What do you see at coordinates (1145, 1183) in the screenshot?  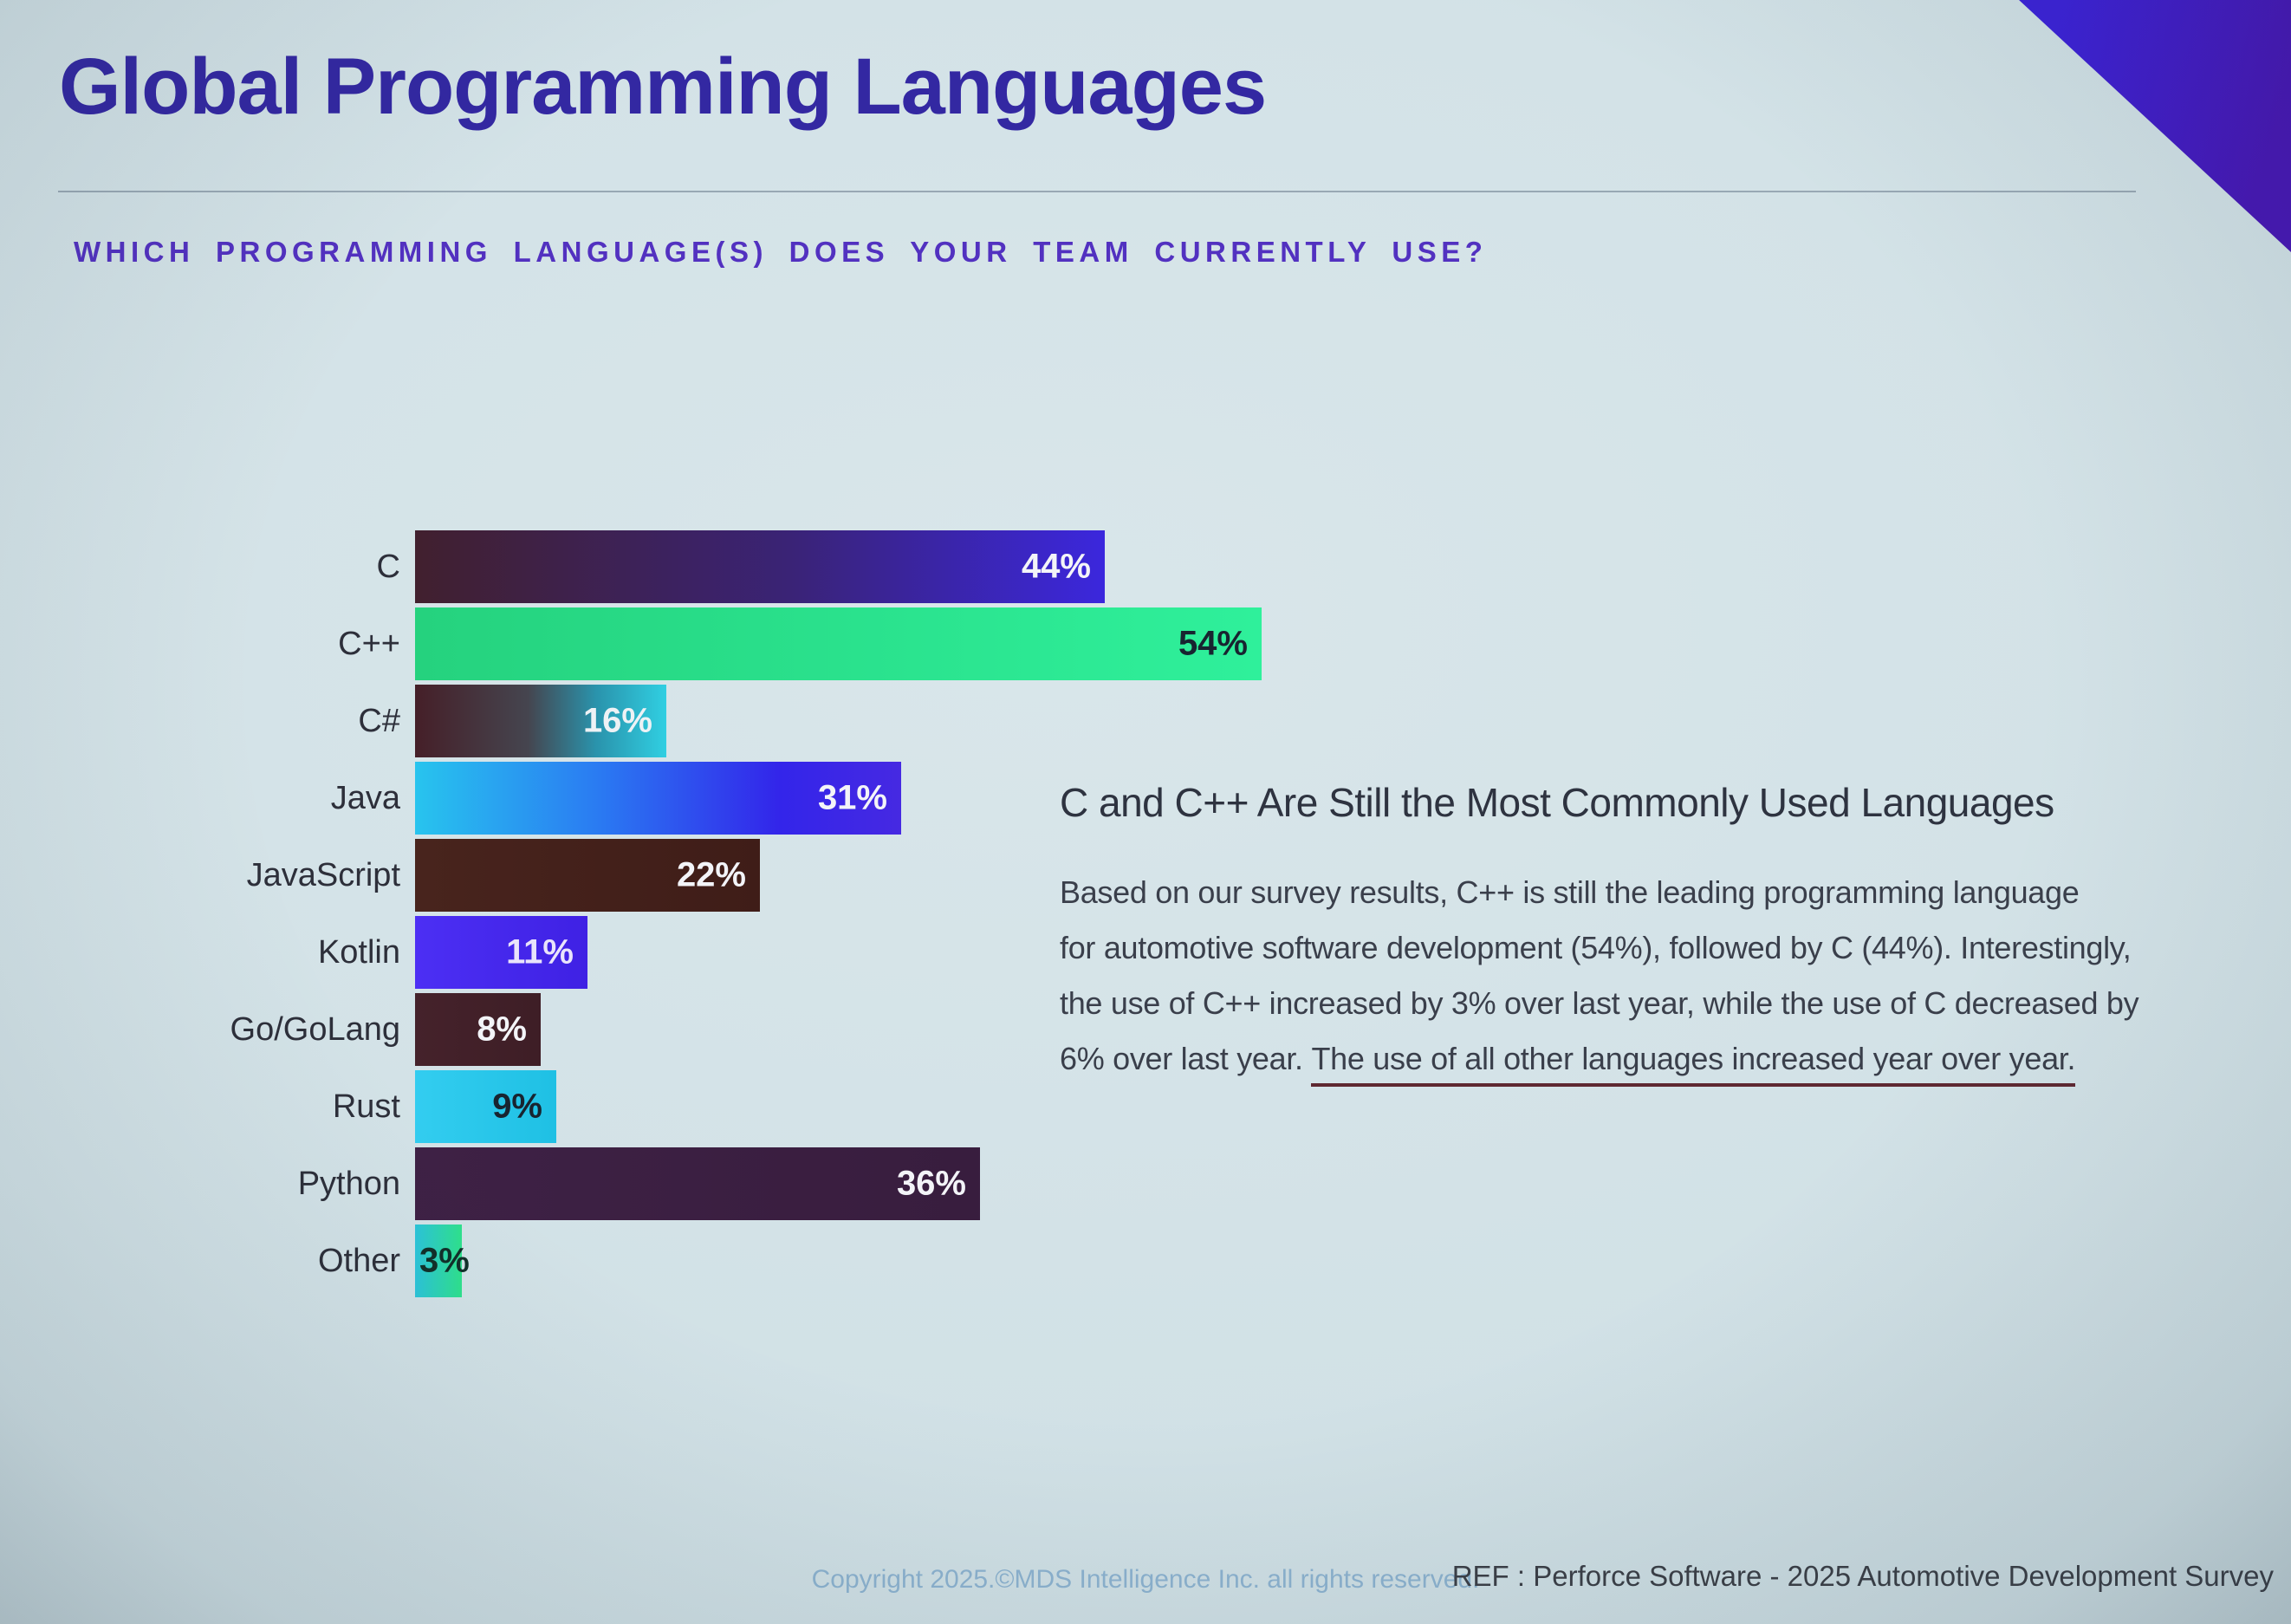 I see `bar-row: Python 36%` at bounding box center [1145, 1183].